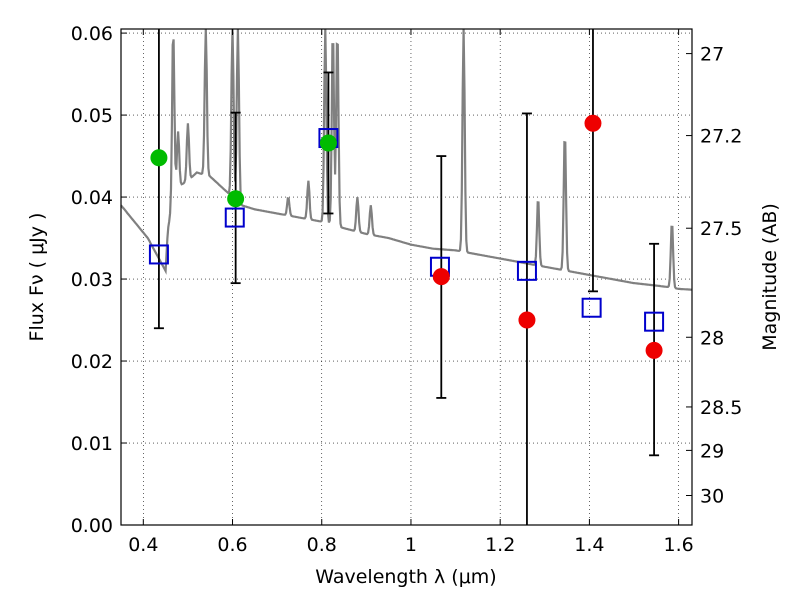  I want to click on x-tick-label: 0.8, so click(322, 545).